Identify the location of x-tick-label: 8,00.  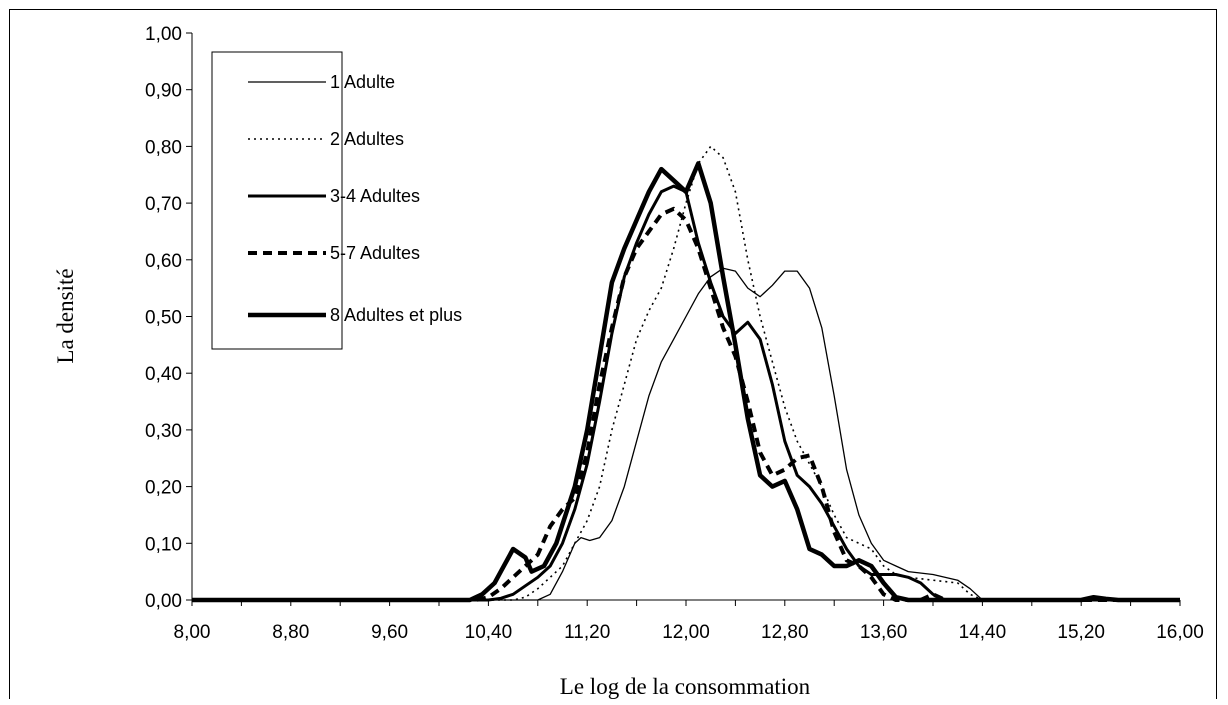
(192, 632).